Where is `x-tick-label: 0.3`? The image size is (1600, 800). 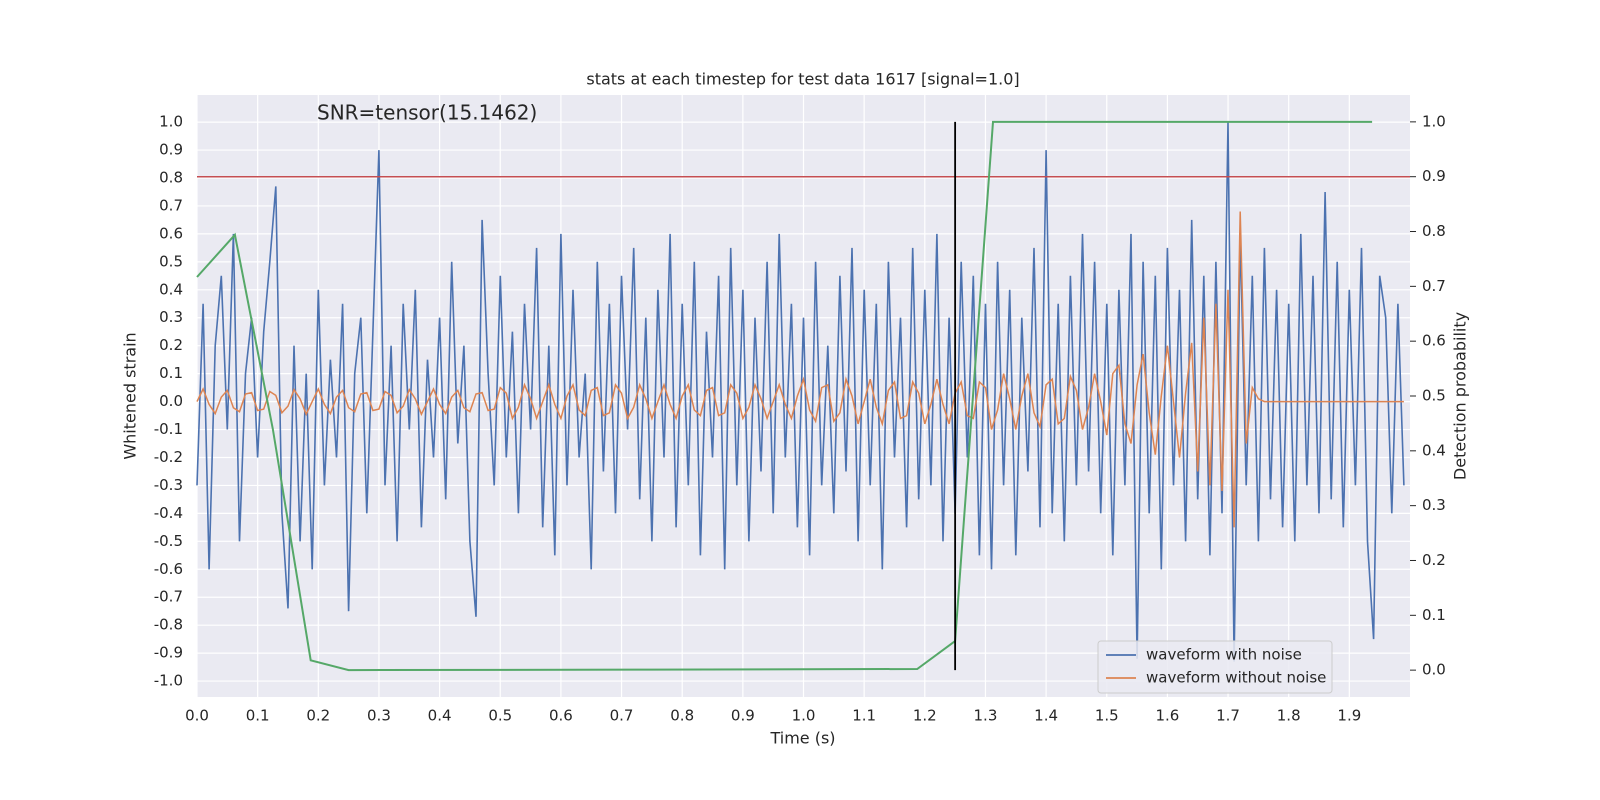 x-tick-label: 0.3 is located at coordinates (379, 716).